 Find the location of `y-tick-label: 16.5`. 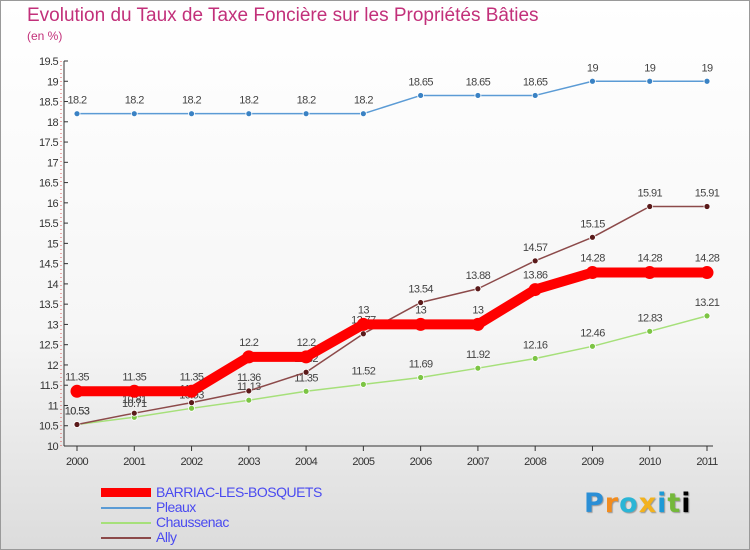

y-tick-label: 16.5 is located at coordinates (48, 184).